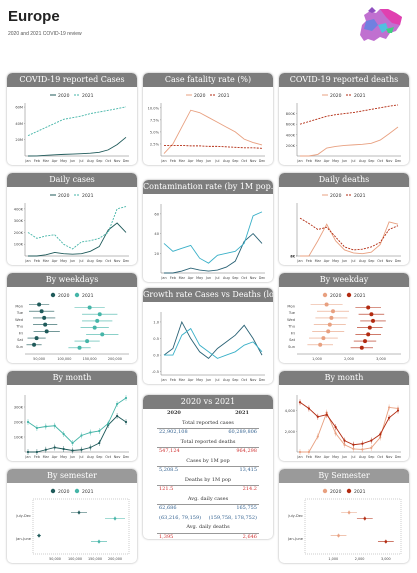  I want to click on x-tick-label: Mar, so click(318, 261).